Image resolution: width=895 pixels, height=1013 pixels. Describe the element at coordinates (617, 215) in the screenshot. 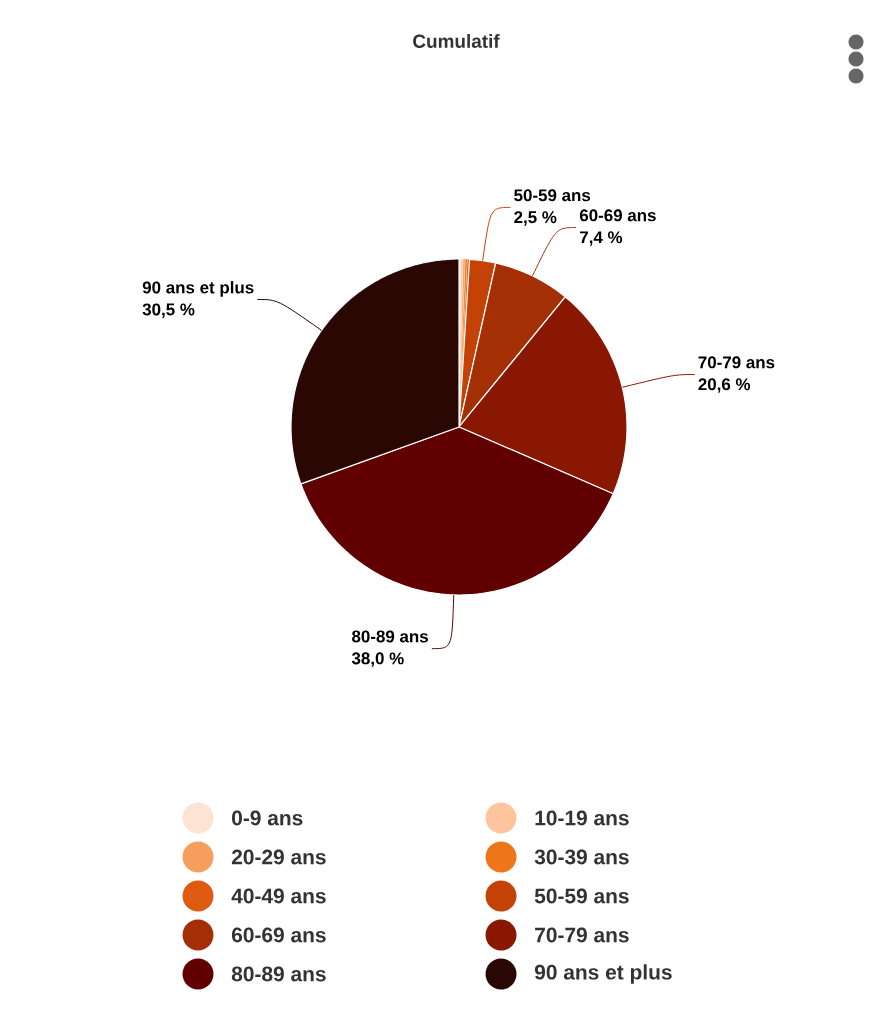

I see `slice-label: 60-69 ans` at that location.